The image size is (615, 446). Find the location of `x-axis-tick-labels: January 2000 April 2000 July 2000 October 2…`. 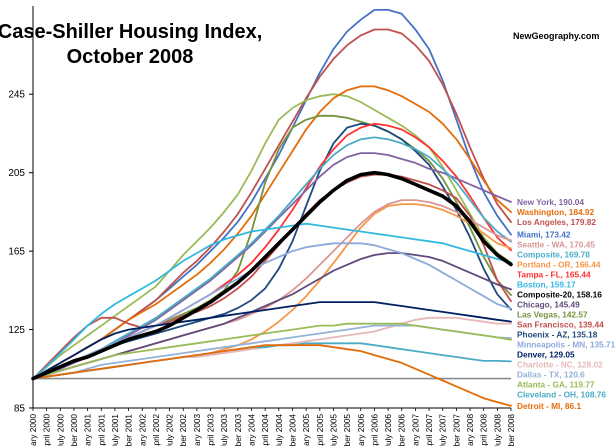

x-axis-tick-labels: January 2000 April 2000 July 2000 October 2… is located at coordinates (272, 427).